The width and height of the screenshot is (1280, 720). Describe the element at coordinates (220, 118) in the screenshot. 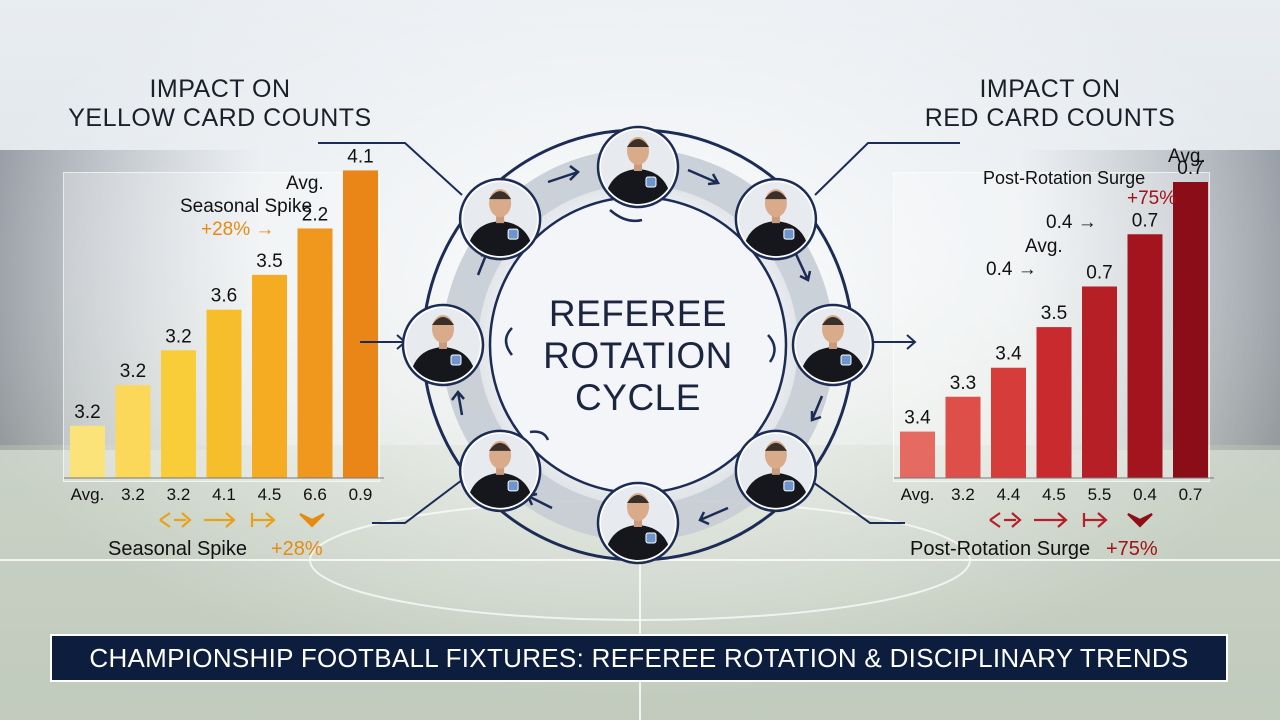

I see `yellow-title-line-2: YELLOW CARD COUNTS` at that location.